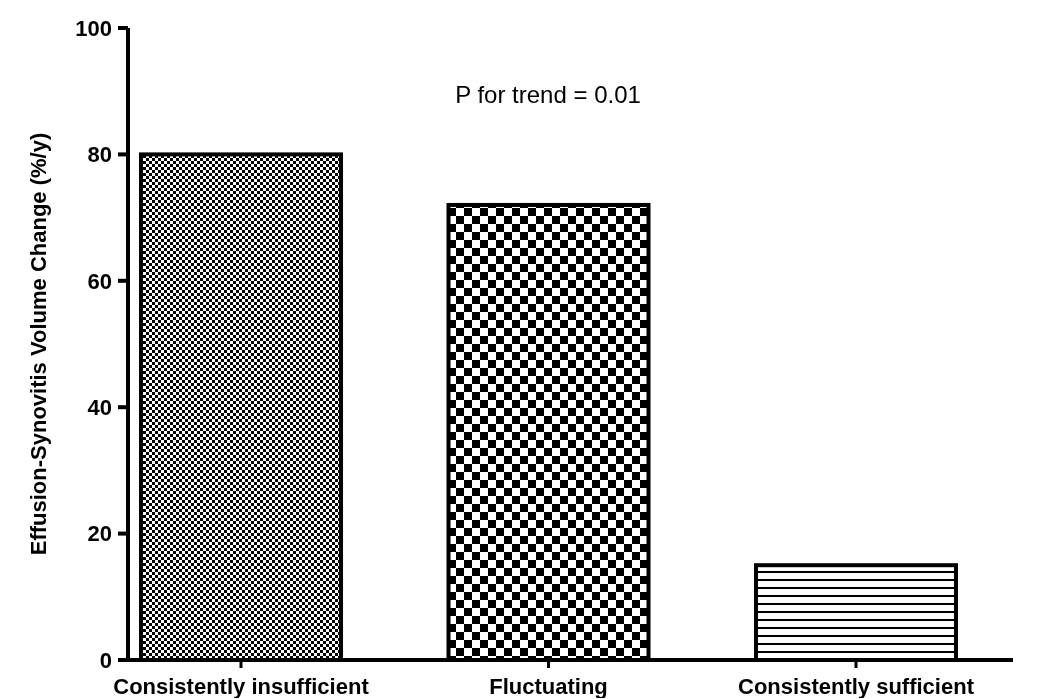 Image resolution: width=1041 pixels, height=699 pixels. What do you see at coordinates (548, 94) in the screenshot?
I see `annotation: P for trend = 0.01` at bounding box center [548, 94].